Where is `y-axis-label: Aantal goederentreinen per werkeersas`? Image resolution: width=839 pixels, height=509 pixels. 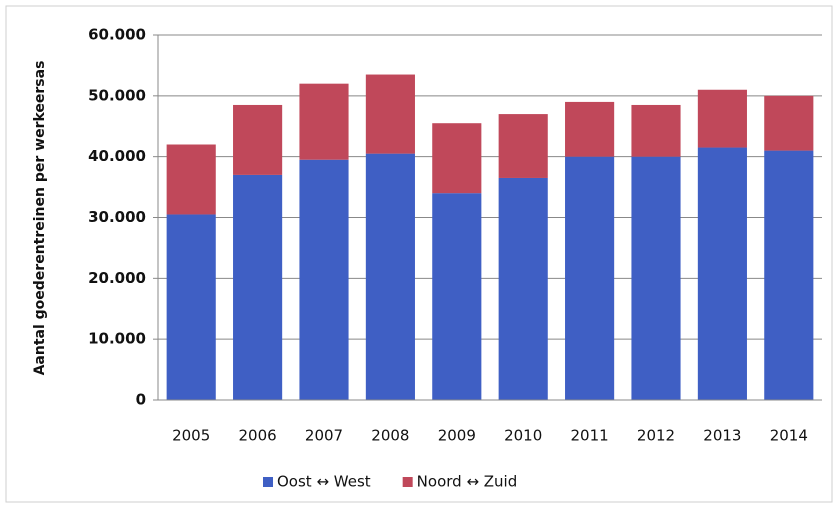 y-axis-label: Aantal goederentreinen per werkeersas is located at coordinates (40, 218).